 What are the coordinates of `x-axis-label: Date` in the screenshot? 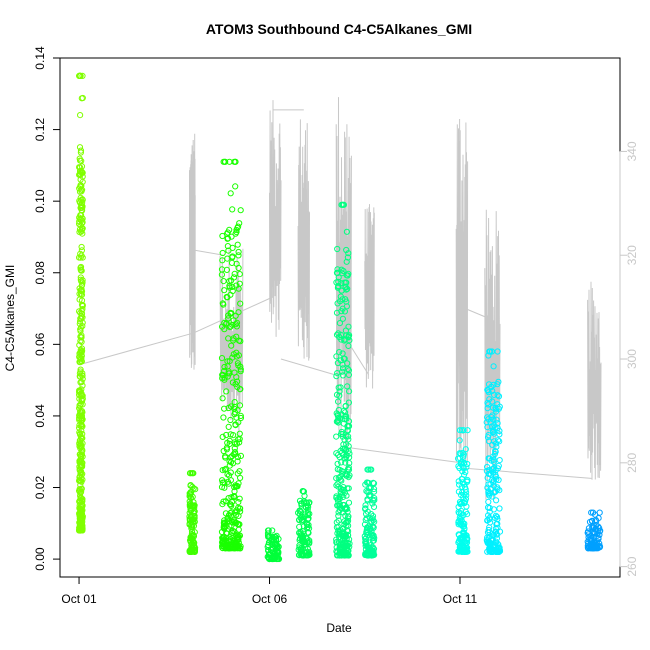 It's located at (339, 628).